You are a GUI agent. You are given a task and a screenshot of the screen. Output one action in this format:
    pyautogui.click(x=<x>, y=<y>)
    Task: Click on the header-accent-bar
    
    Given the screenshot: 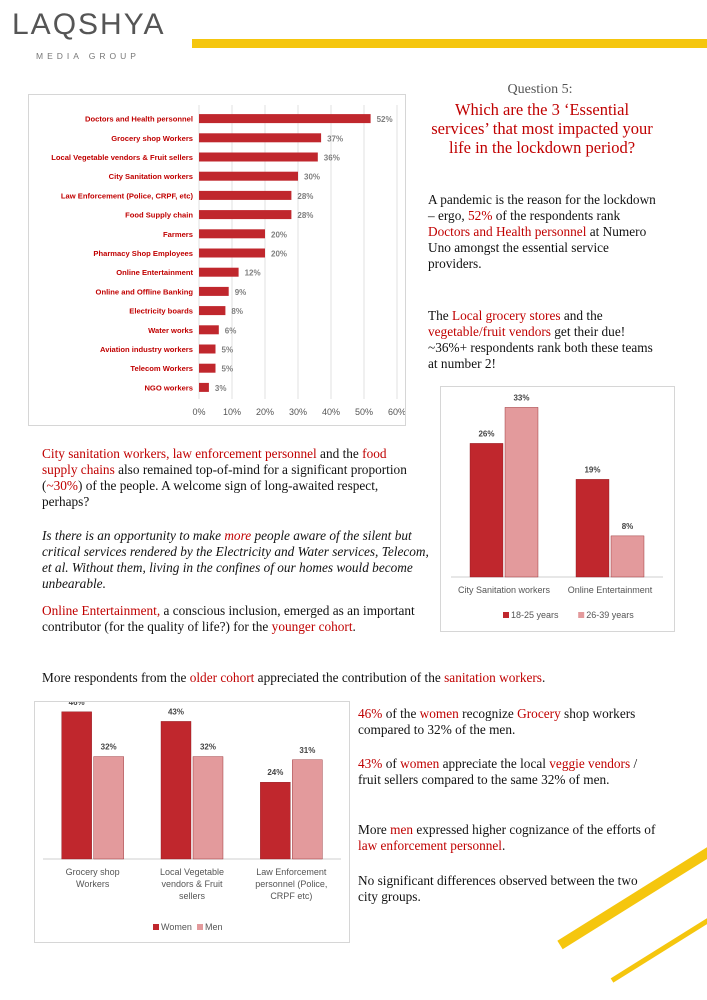 What is the action you would take?
    pyautogui.click(x=449, y=43)
    